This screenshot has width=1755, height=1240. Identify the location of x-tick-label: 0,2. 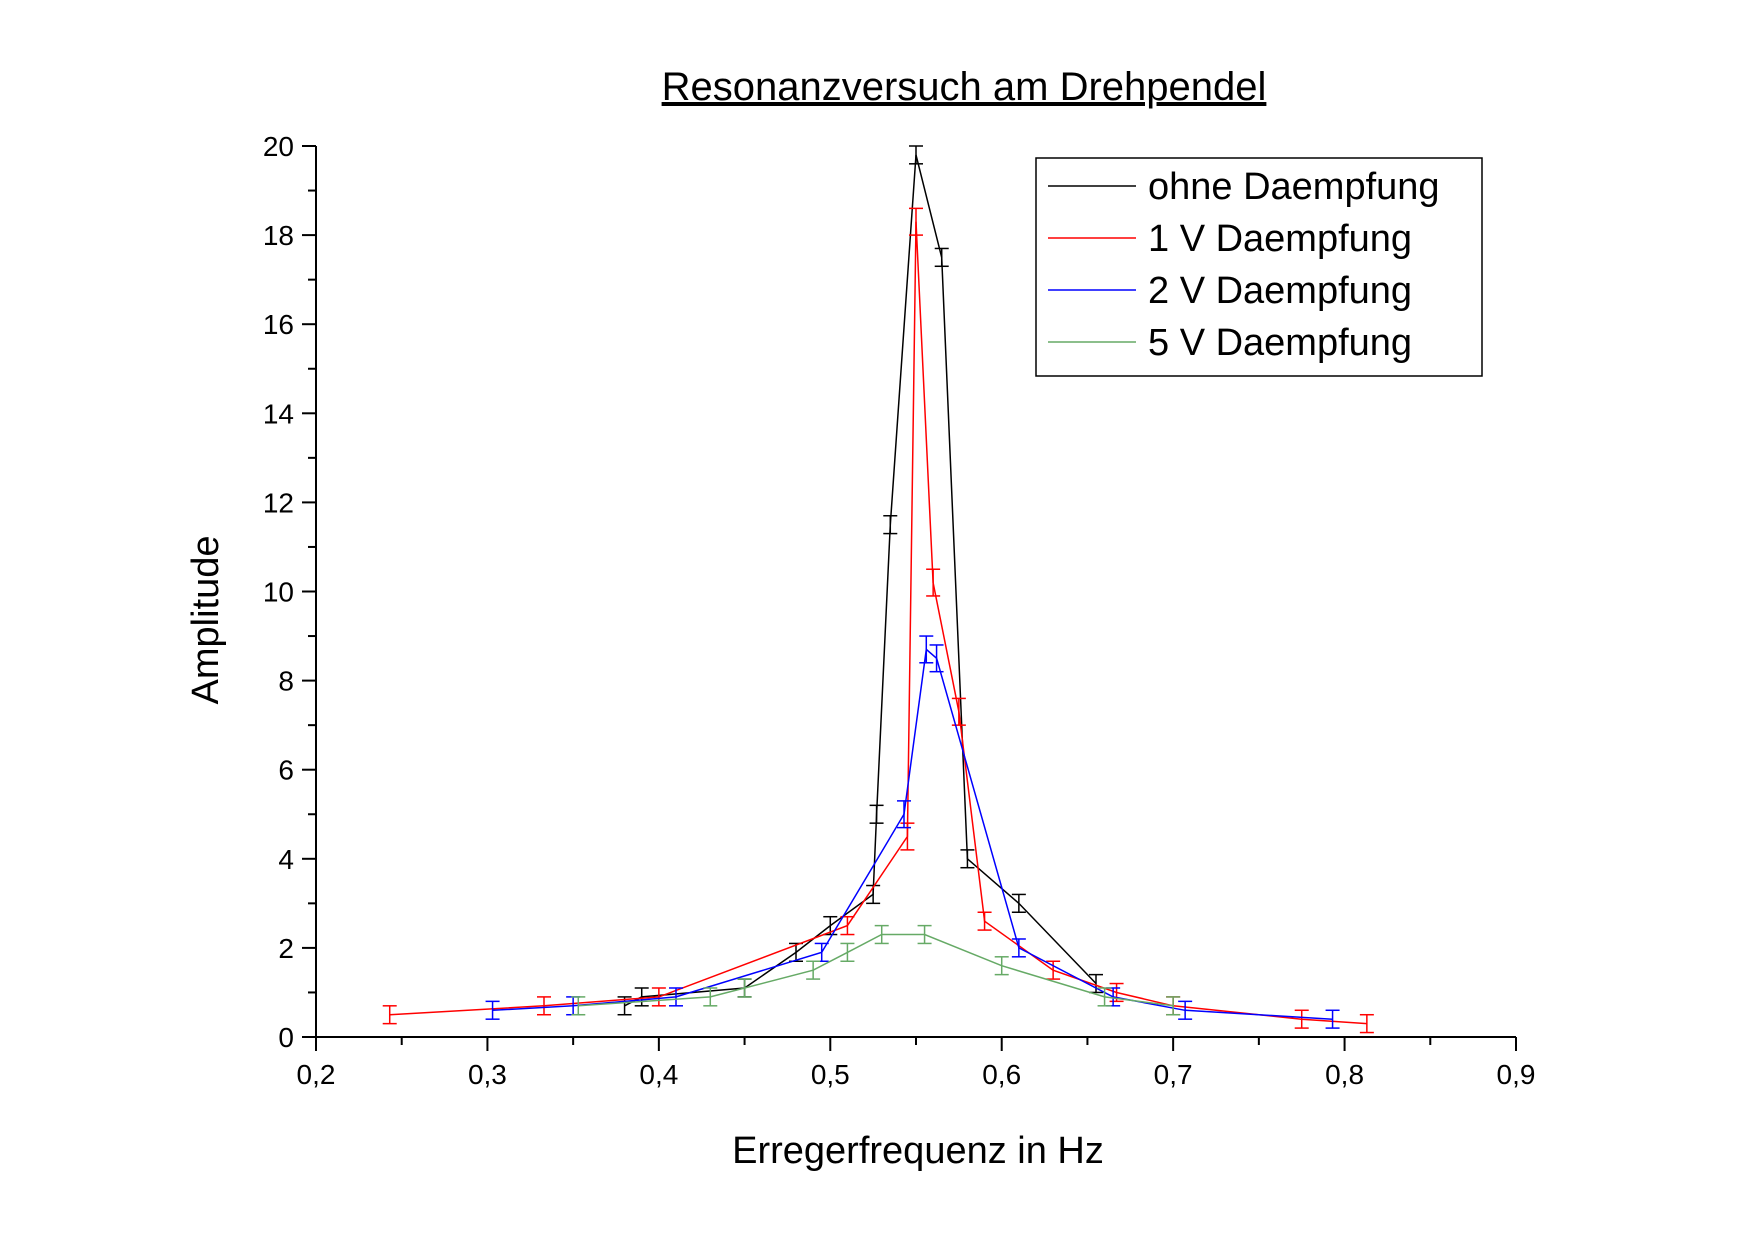
(316, 1074).